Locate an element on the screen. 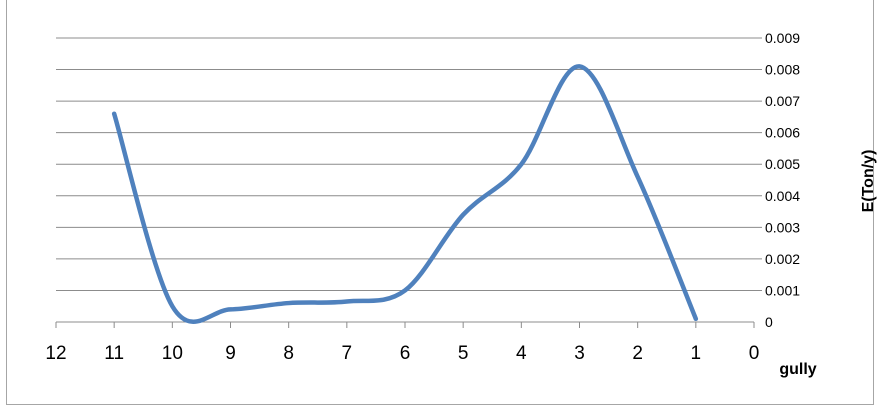 Image resolution: width=882 pixels, height=406 pixels. x-axis-label: gully is located at coordinates (797, 369).